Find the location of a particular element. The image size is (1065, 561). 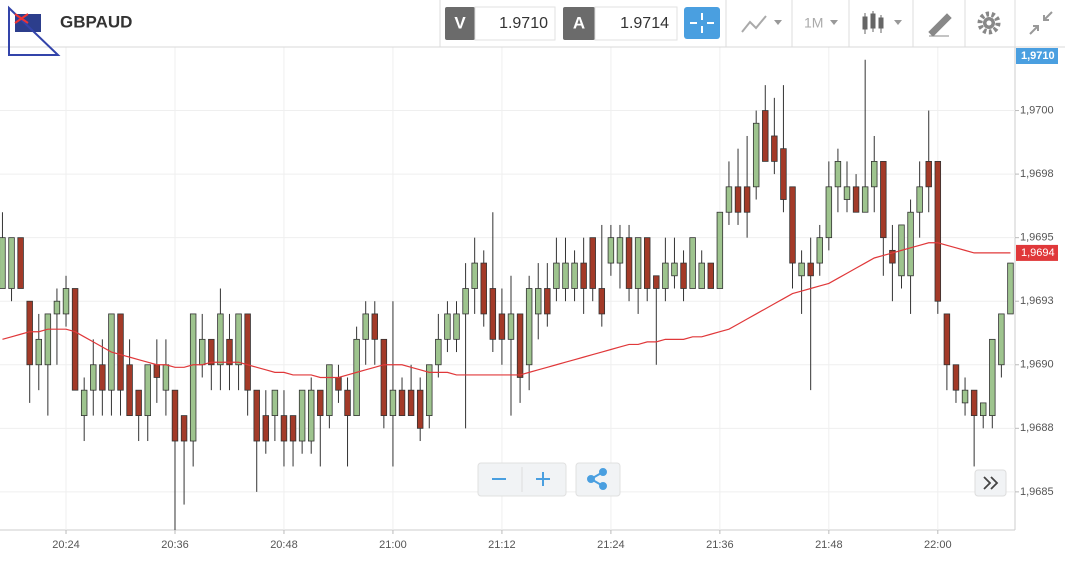

x-tick-label: 20:24 is located at coordinates (66, 545).